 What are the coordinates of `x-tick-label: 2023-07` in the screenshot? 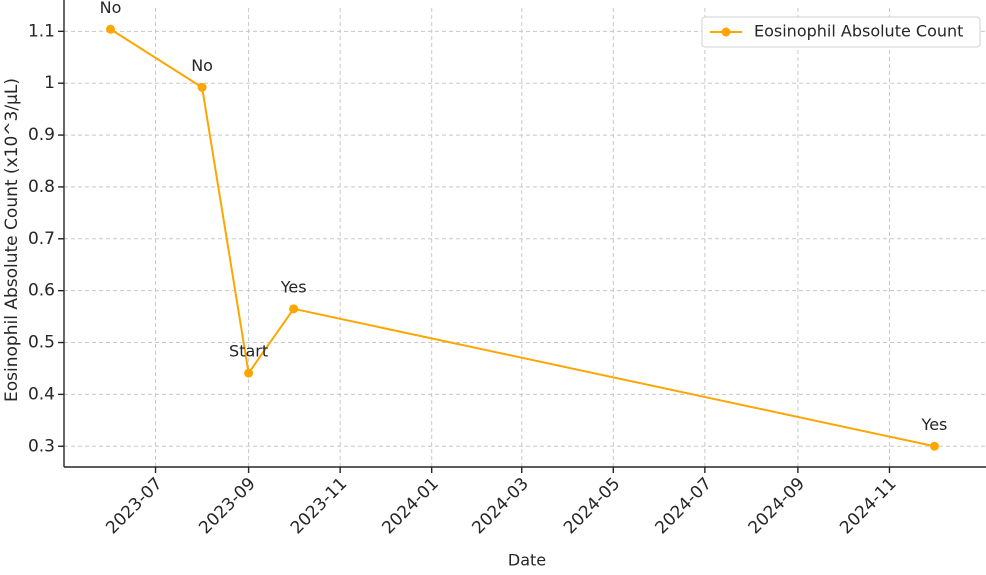 It's located at (134, 506).